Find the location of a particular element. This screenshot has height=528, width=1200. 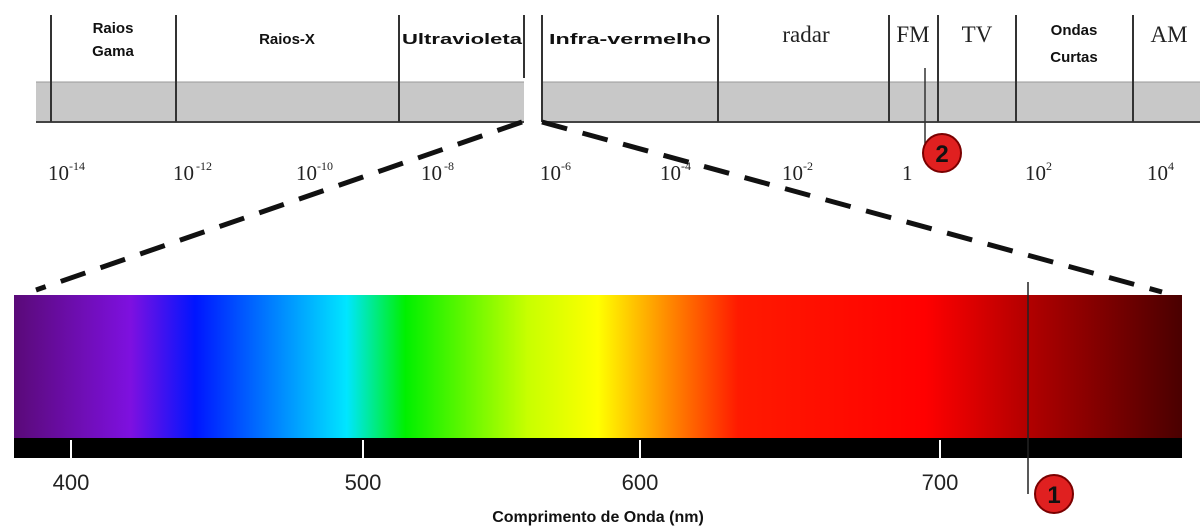

band-label-radar: radar is located at coordinates (806, 34).